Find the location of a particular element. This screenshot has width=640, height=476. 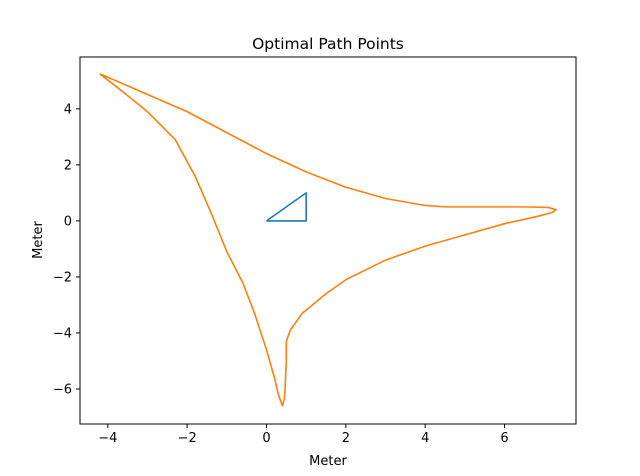

x-tick-label: 6 is located at coordinates (504, 438).